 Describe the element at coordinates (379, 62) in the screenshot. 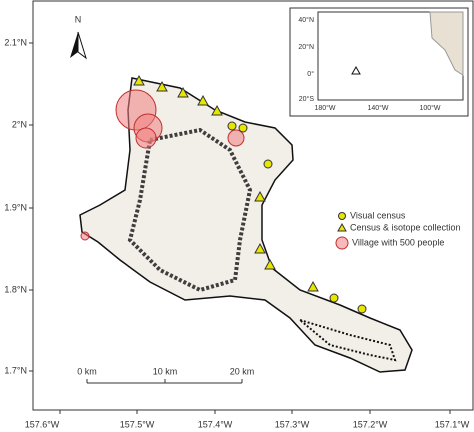

I see `inset-map: 40°N 20°N 0° 20°S 180°W 140°W 100°W` at that location.